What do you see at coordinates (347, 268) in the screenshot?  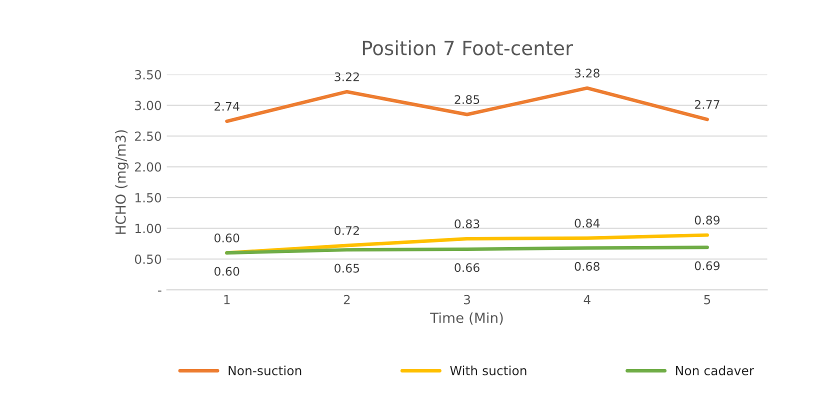 I see `data-label: 0.65` at bounding box center [347, 268].